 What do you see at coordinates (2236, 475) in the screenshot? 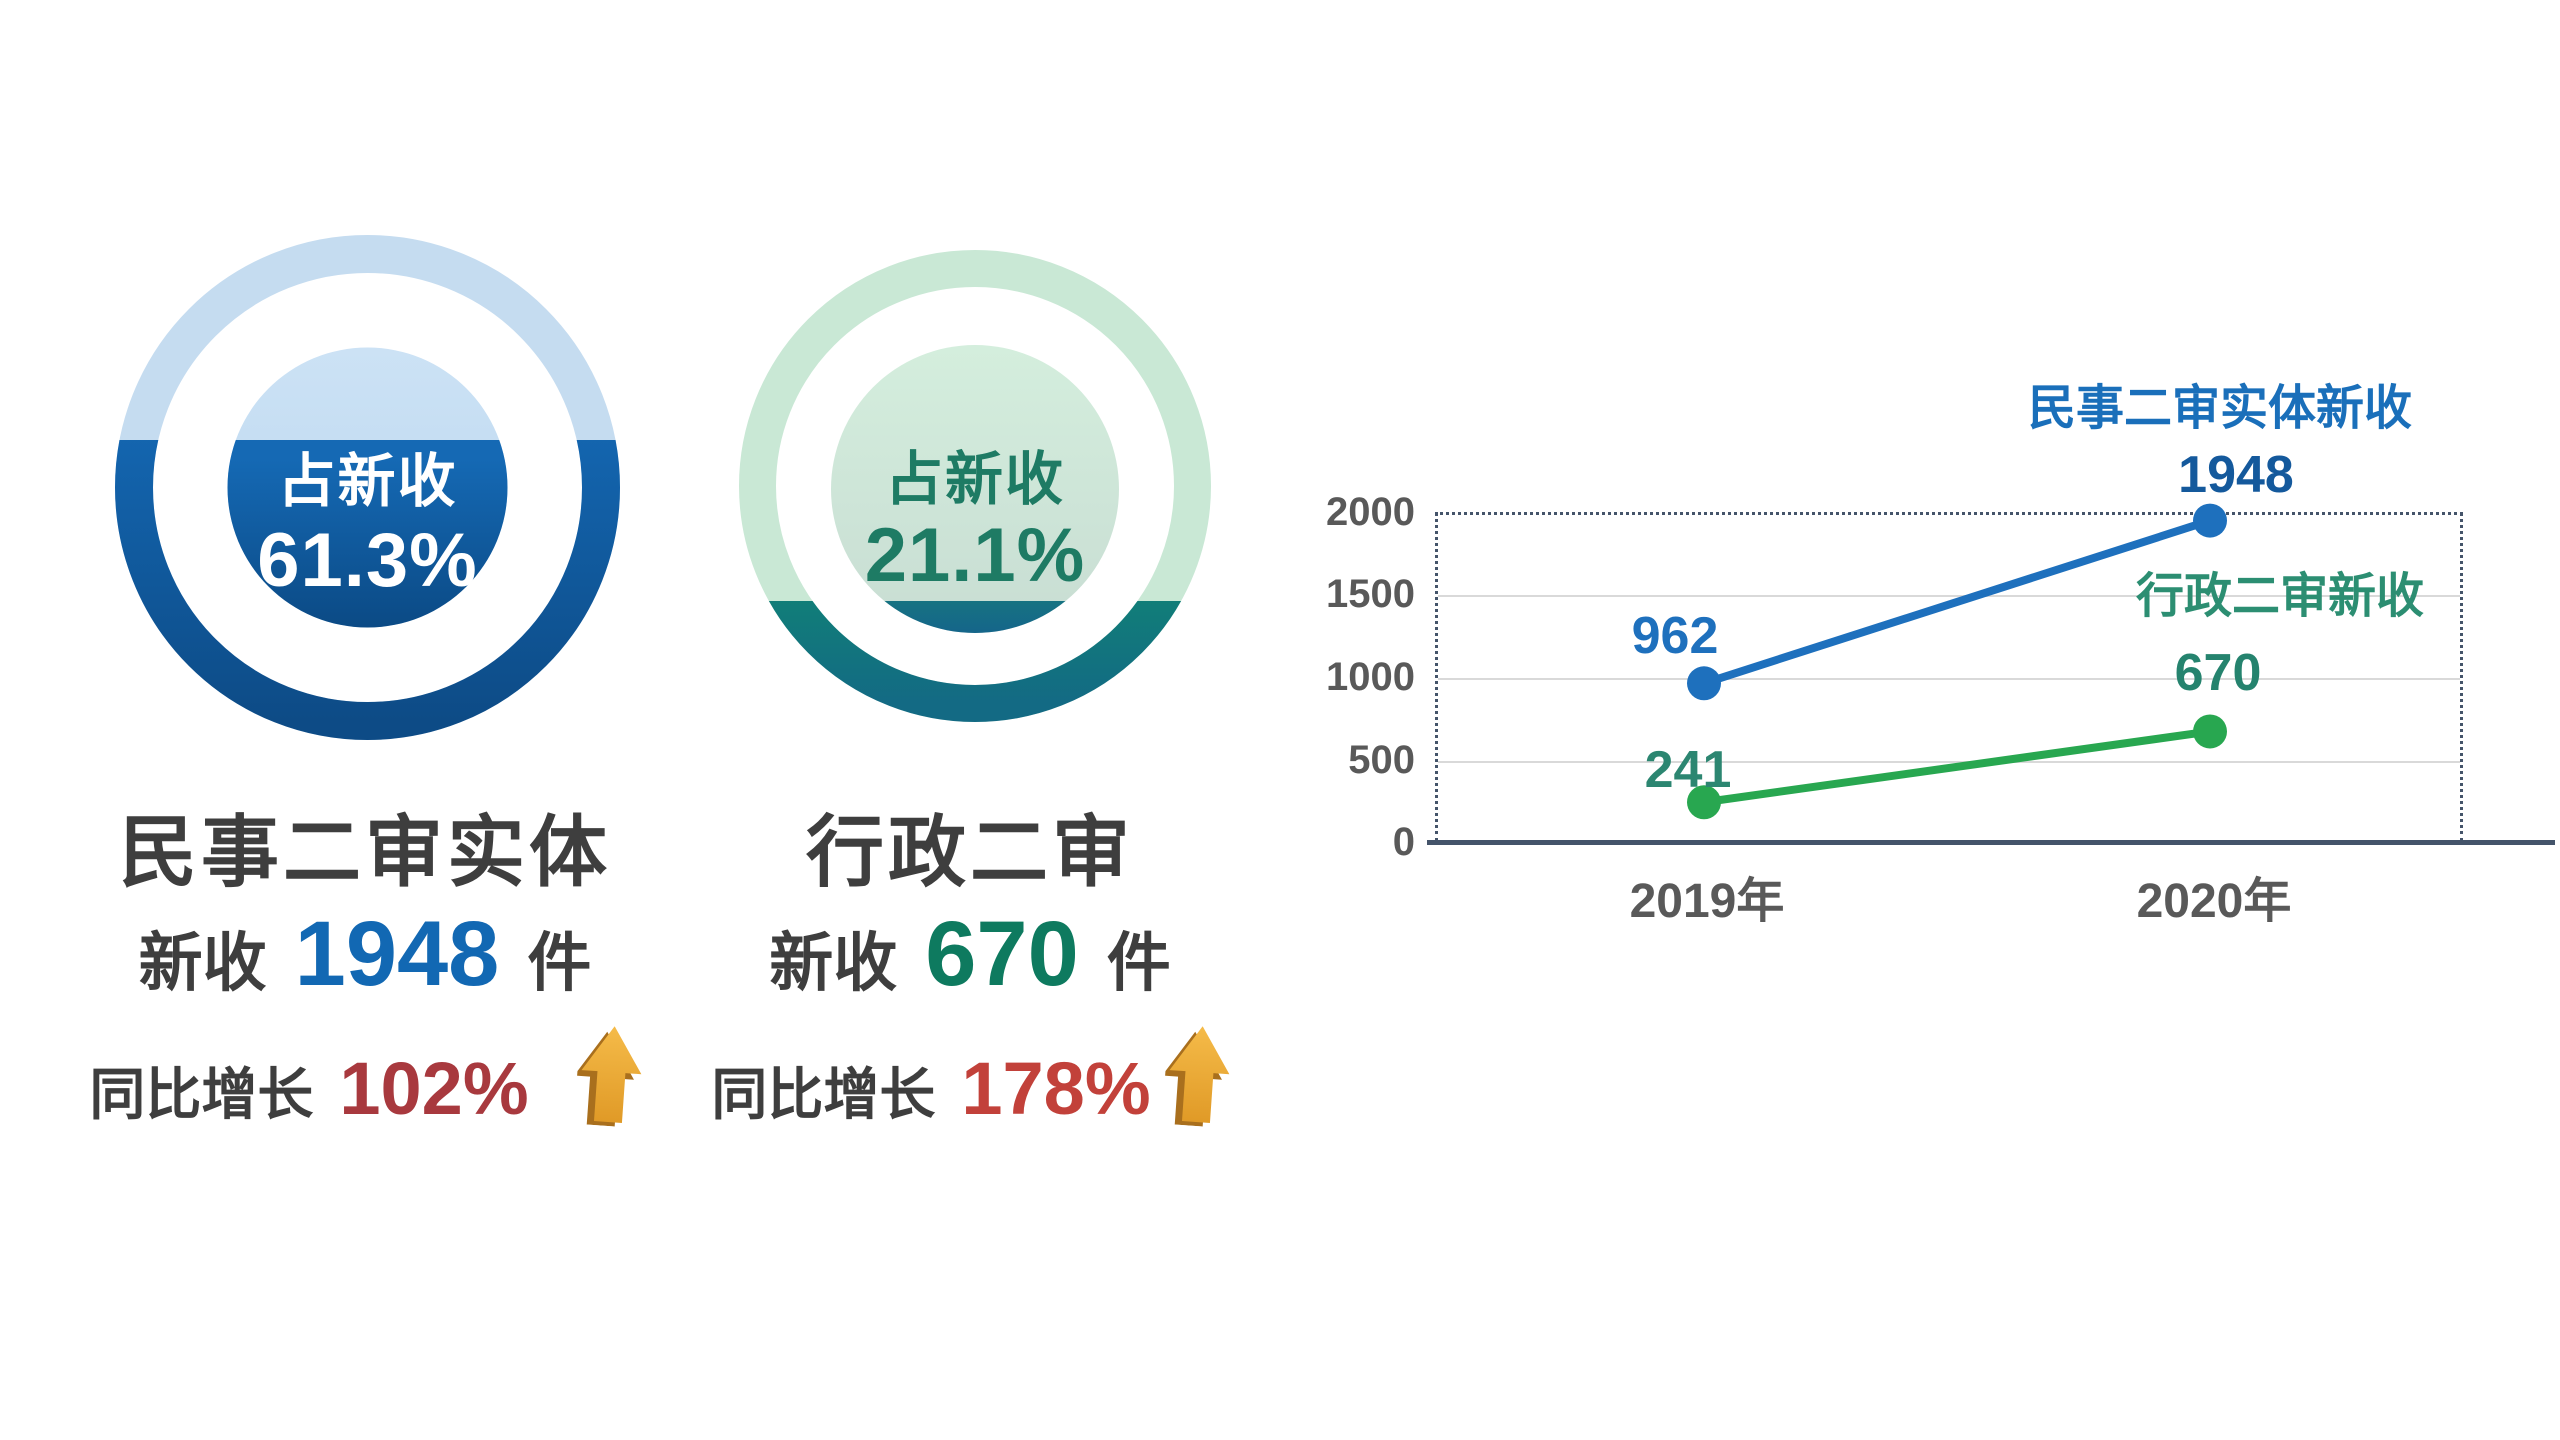
I see `datalabel-civil-2020: 1948` at bounding box center [2236, 475].